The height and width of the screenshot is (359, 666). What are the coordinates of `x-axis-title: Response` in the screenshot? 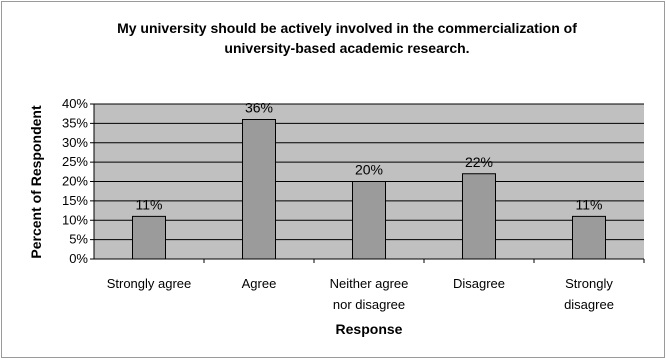 It's located at (369, 329).